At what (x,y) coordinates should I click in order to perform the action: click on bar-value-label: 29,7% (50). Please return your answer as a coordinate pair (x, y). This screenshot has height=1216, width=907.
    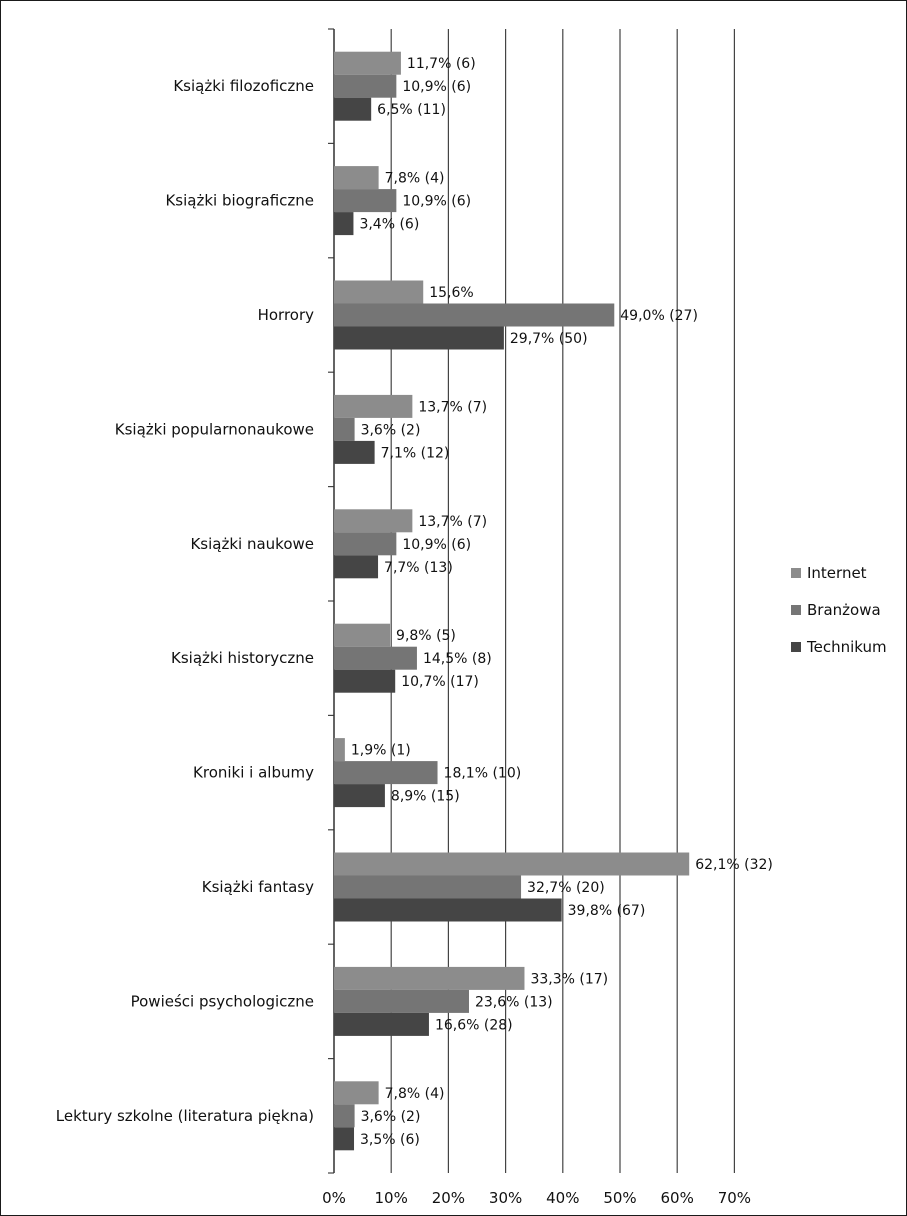
    Looking at the image, I should click on (549, 339).